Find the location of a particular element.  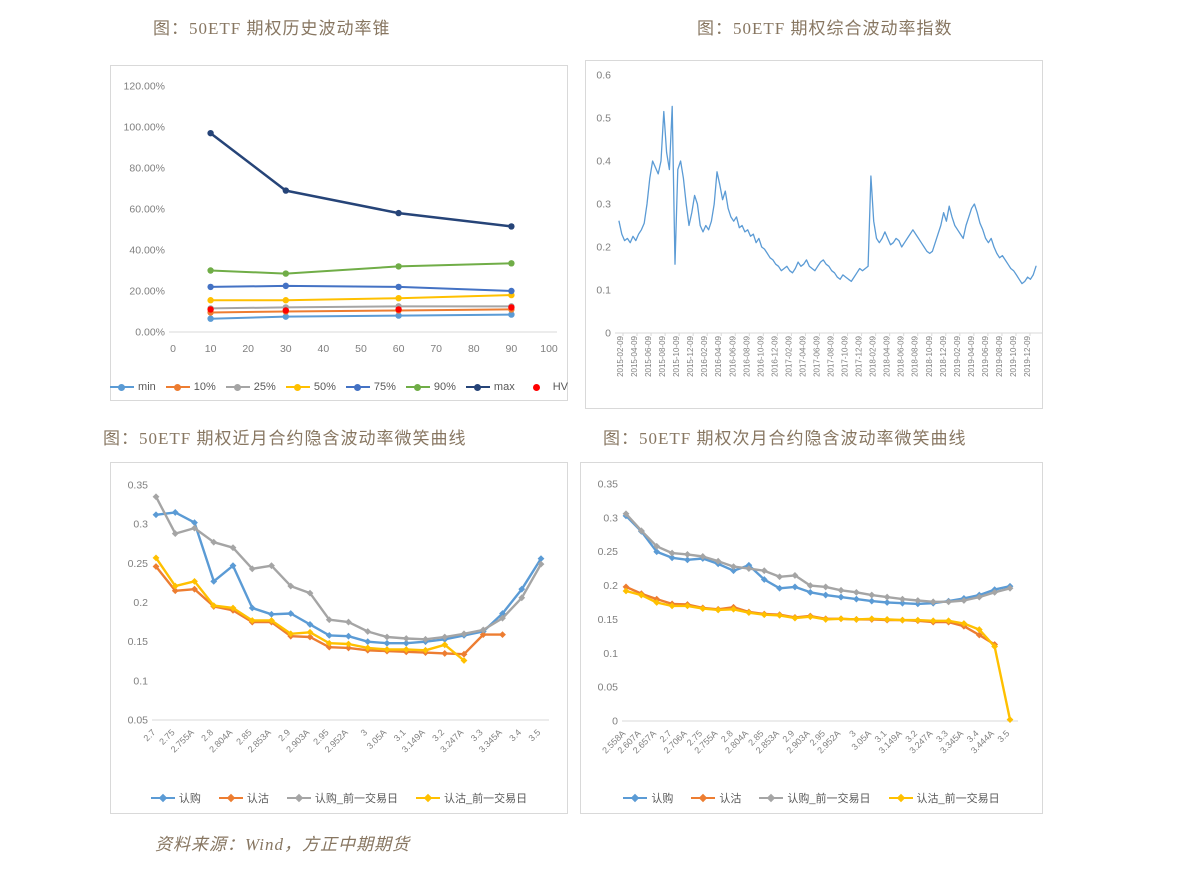

legend-item: 认沽 is located at coordinates (716, 798).